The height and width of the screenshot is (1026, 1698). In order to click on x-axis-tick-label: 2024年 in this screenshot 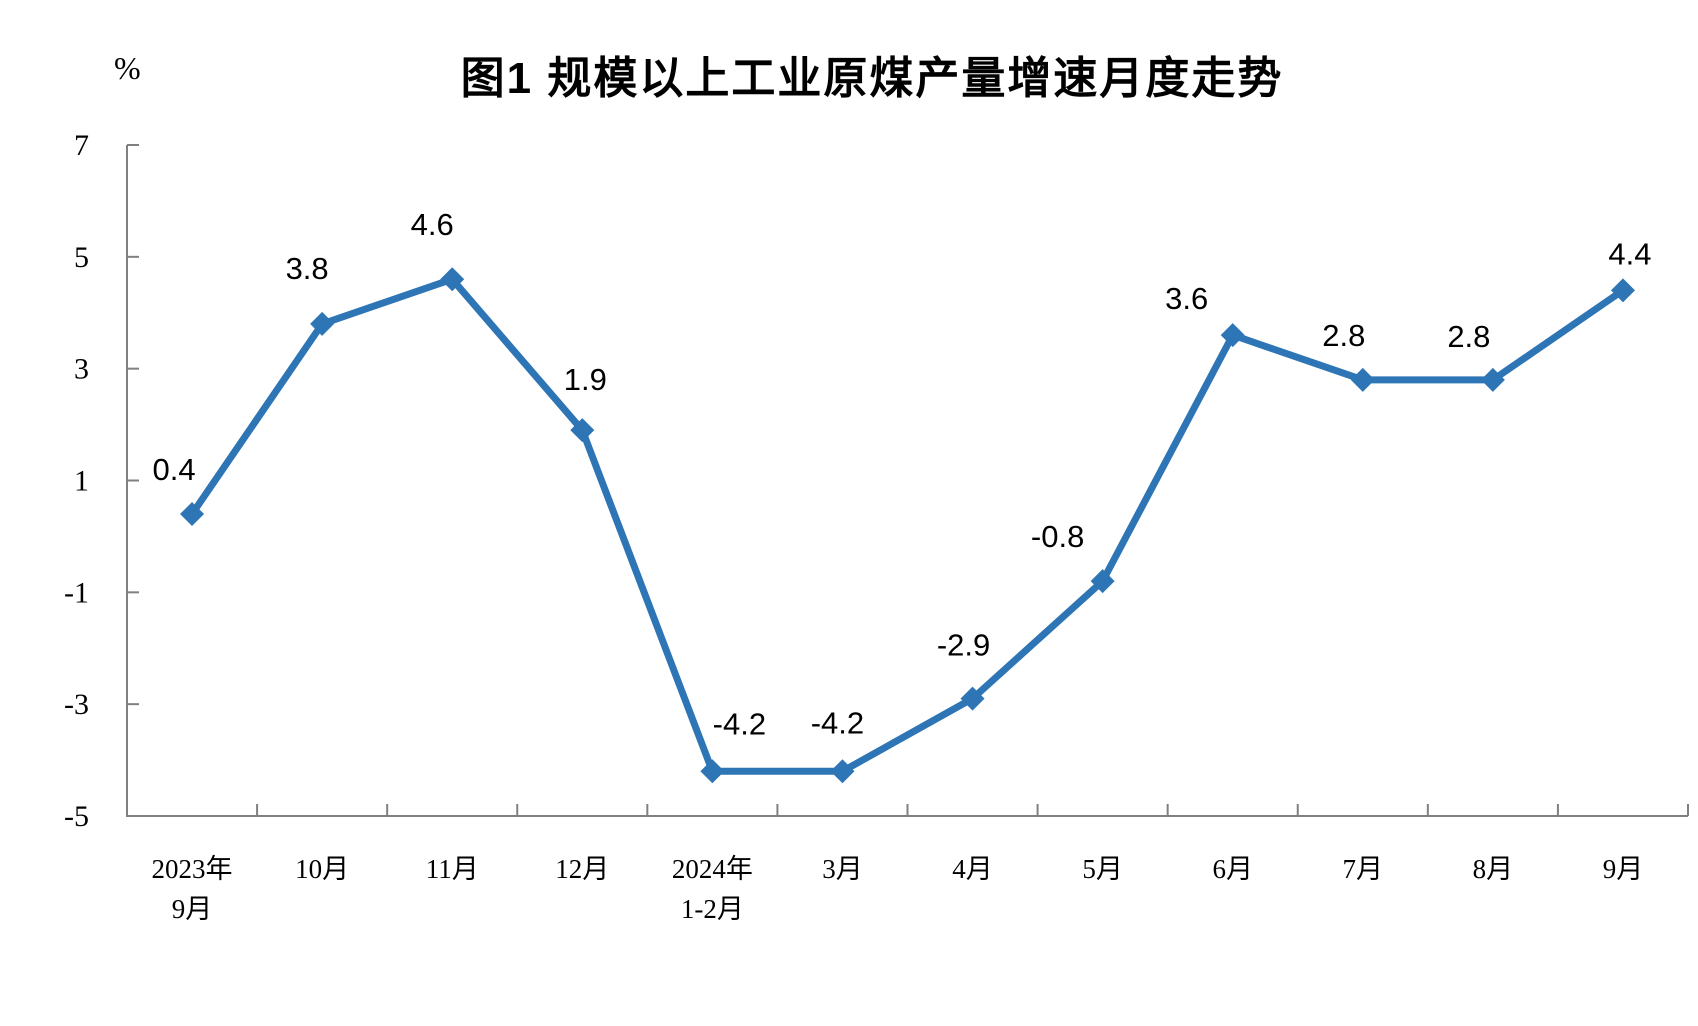, I will do `click(712, 869)`.